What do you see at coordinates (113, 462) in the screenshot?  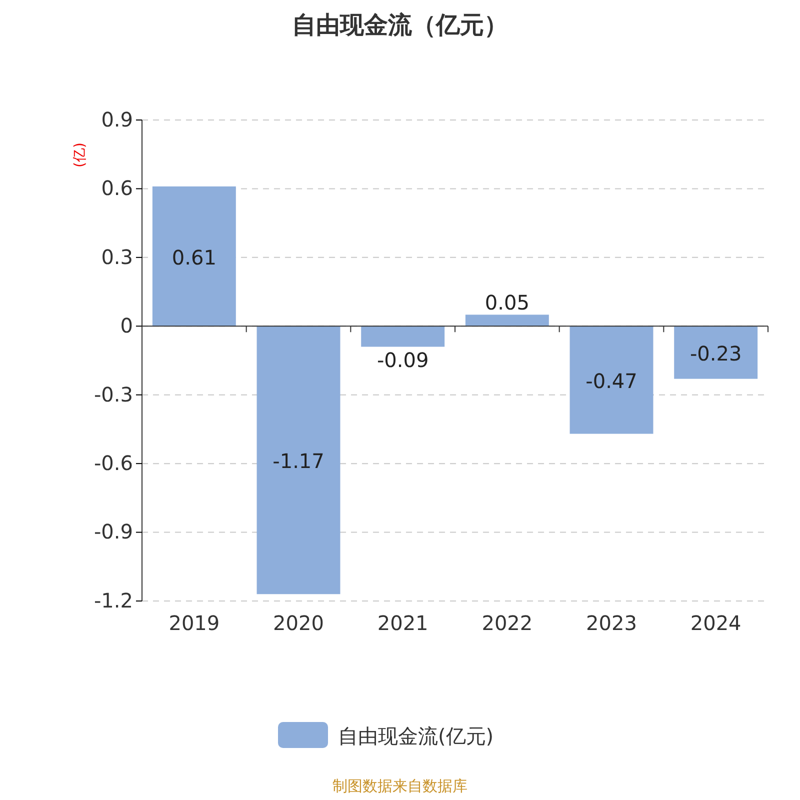 I see `y-tick-label: -0.6` at bounding box center [113, 462].